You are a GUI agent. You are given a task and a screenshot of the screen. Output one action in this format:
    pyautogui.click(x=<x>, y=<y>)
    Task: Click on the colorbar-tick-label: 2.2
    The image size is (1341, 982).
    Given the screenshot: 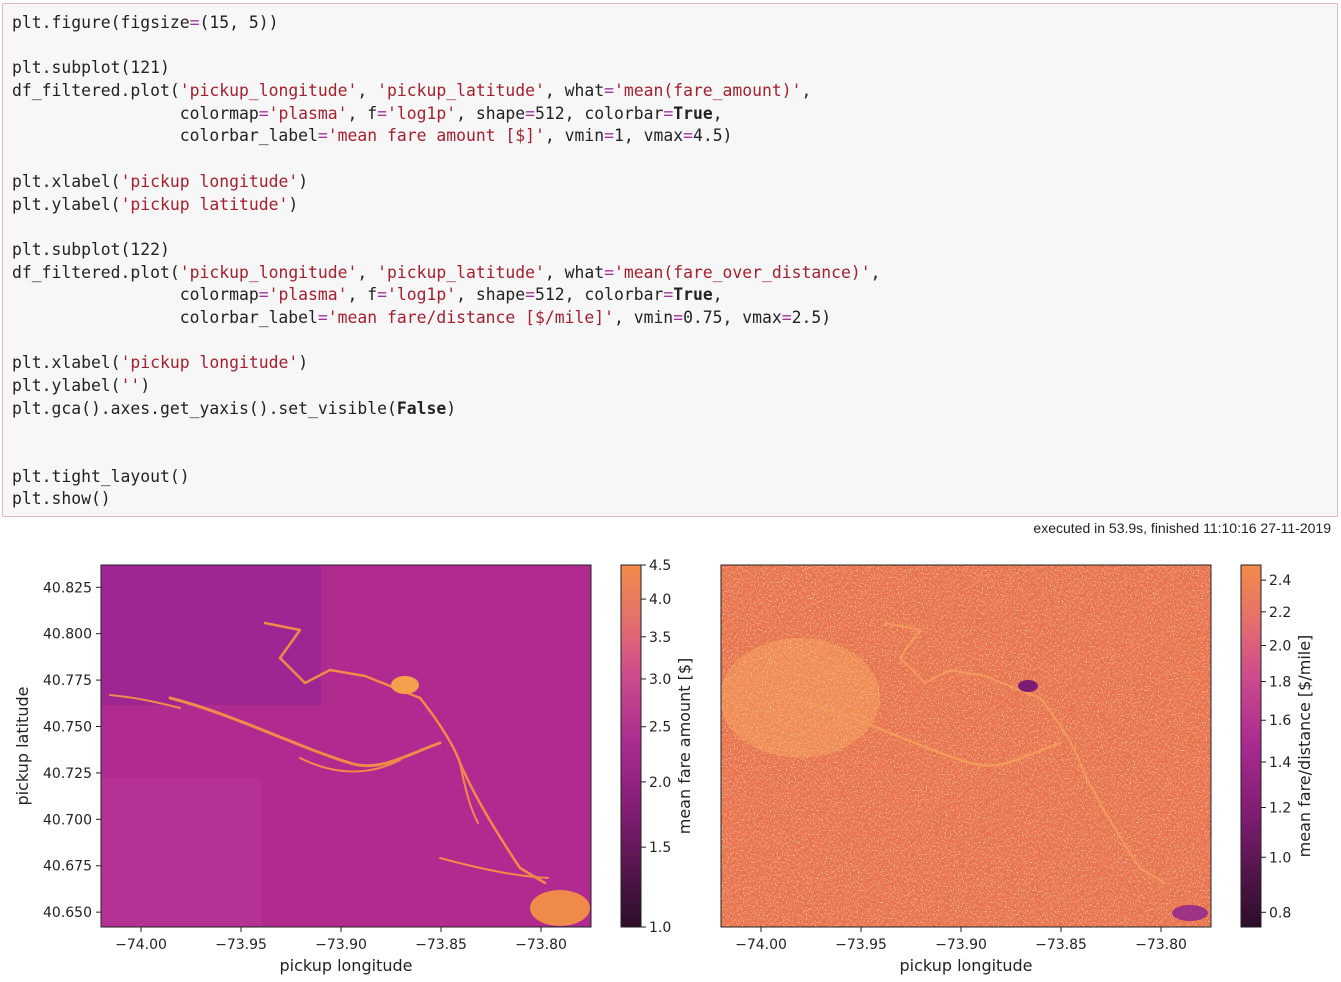 What is the action you would take?
    pyautogui.click(x=1280, y=613)
    